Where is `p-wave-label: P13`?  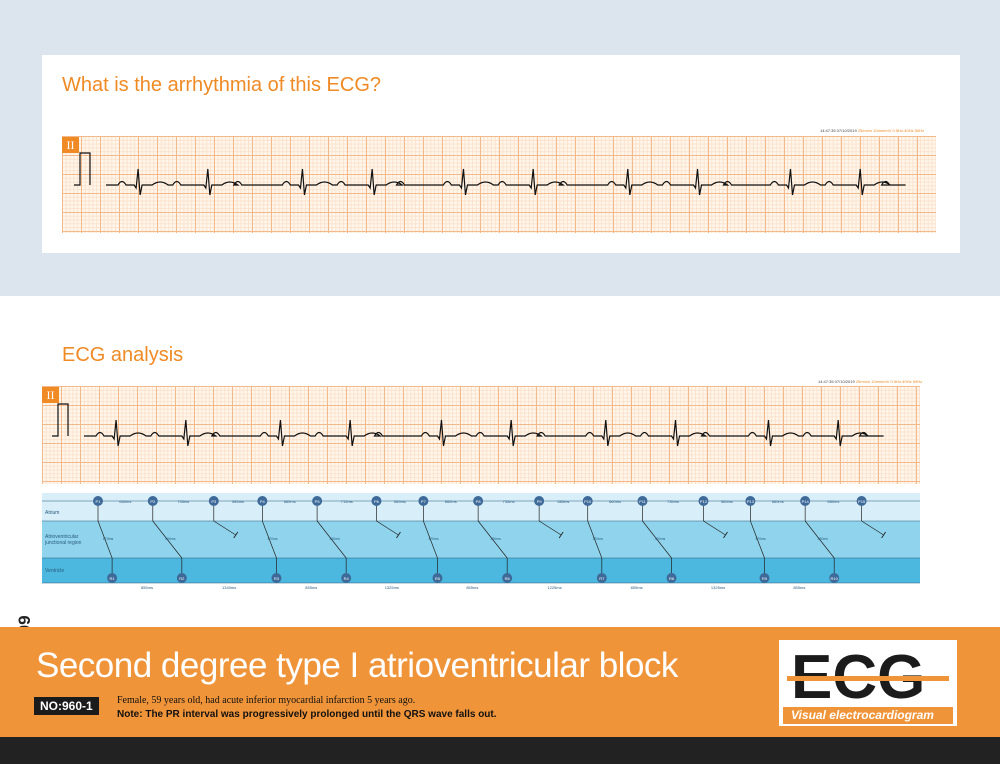
p-wave-label: P13 is located at coordinates (751, 501).